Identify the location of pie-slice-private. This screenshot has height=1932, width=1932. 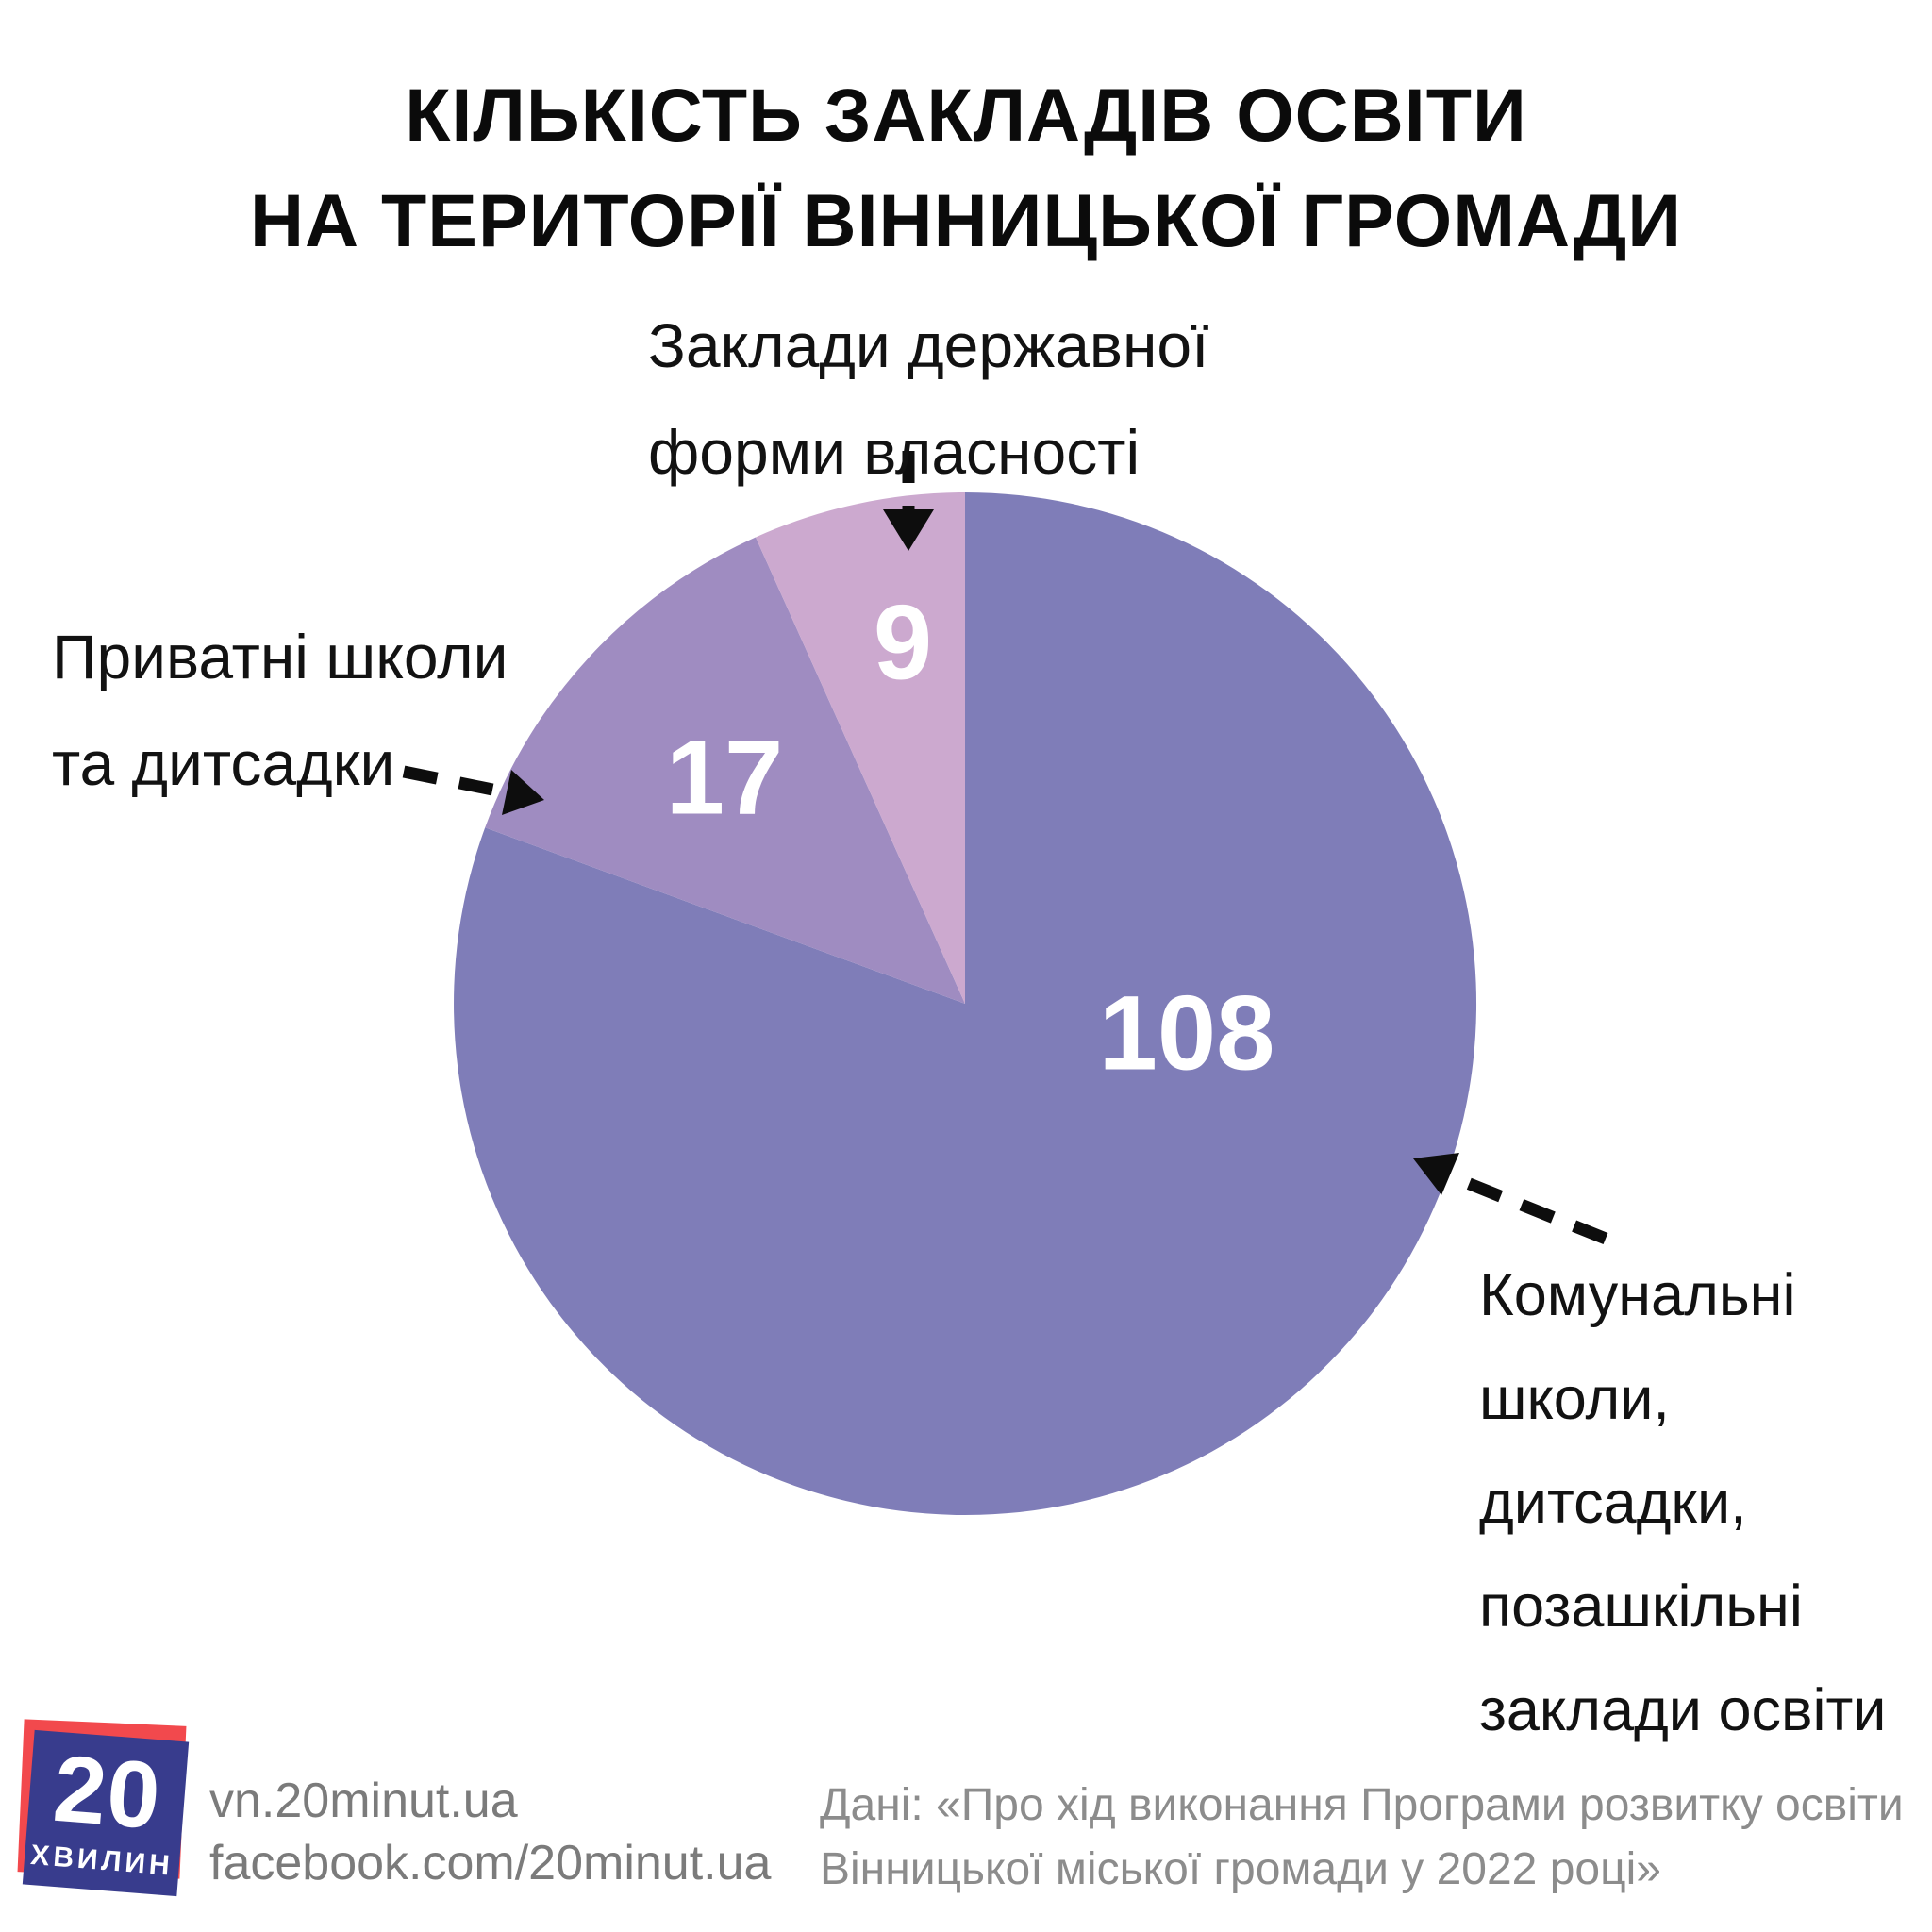
(725, 770).